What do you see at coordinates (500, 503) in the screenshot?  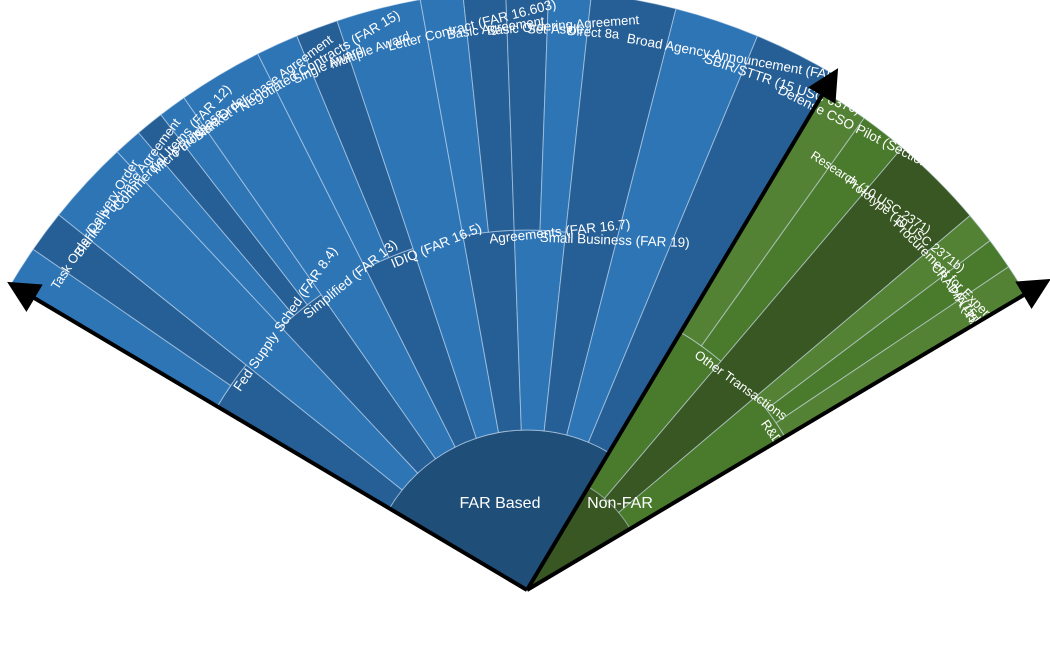 I see `far-based-center-label: FAR Based` at bounding box center [500, 503].